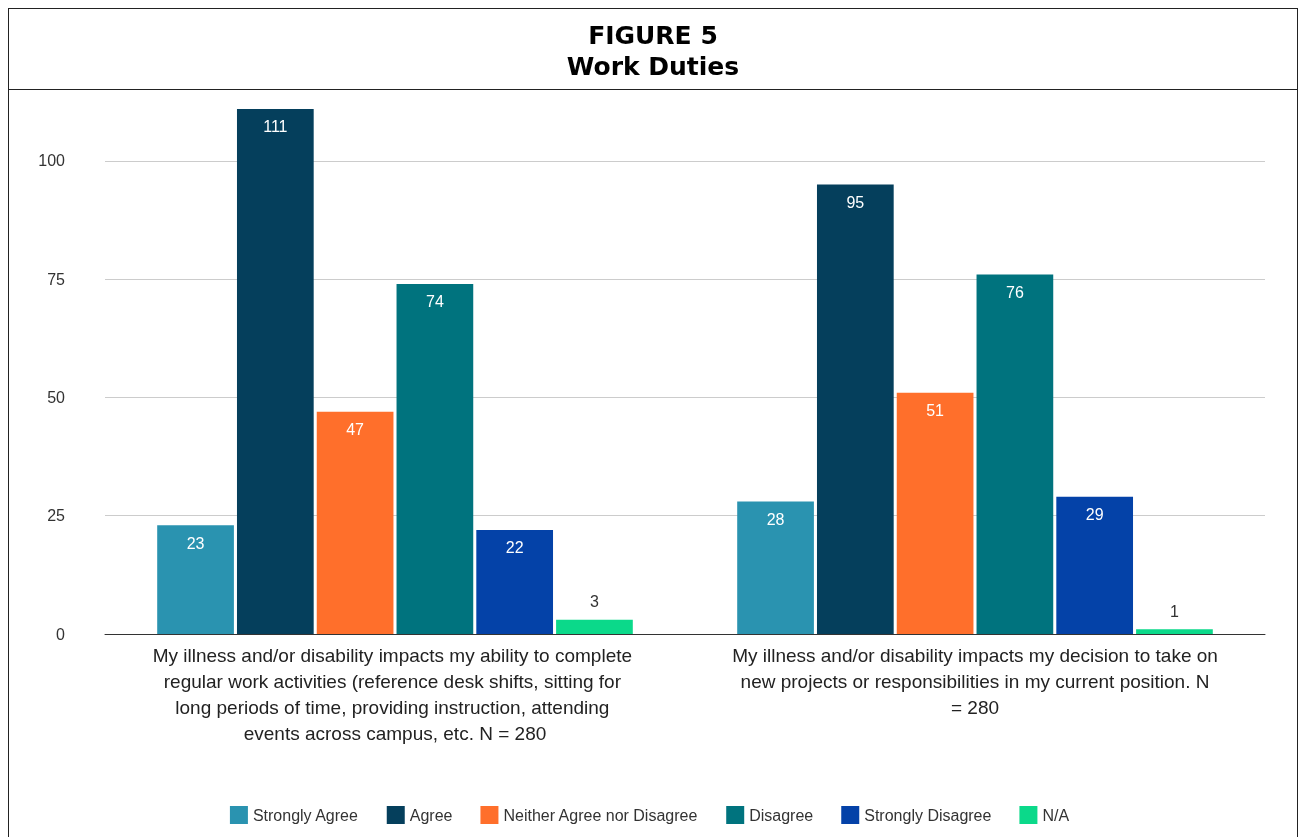 This screenshot has width=1299, height=837. Describe the element at coordinates (653, 66) in the screenshot. I see `chart-subtitle: Work Duties` at that location.